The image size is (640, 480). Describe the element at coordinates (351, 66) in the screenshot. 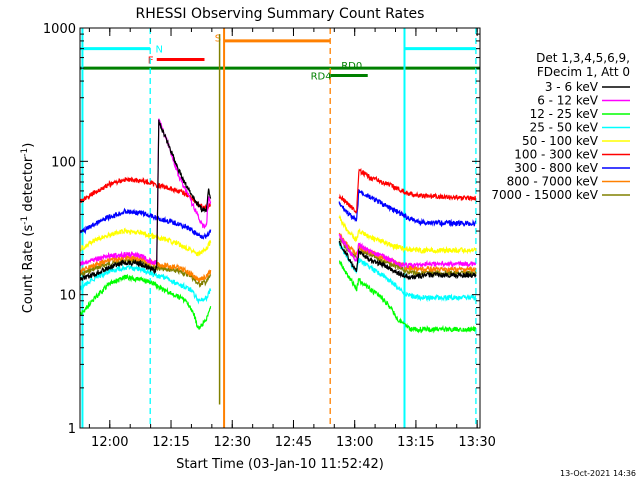

I see `flag-label-rd0-4: RD0` at that location.